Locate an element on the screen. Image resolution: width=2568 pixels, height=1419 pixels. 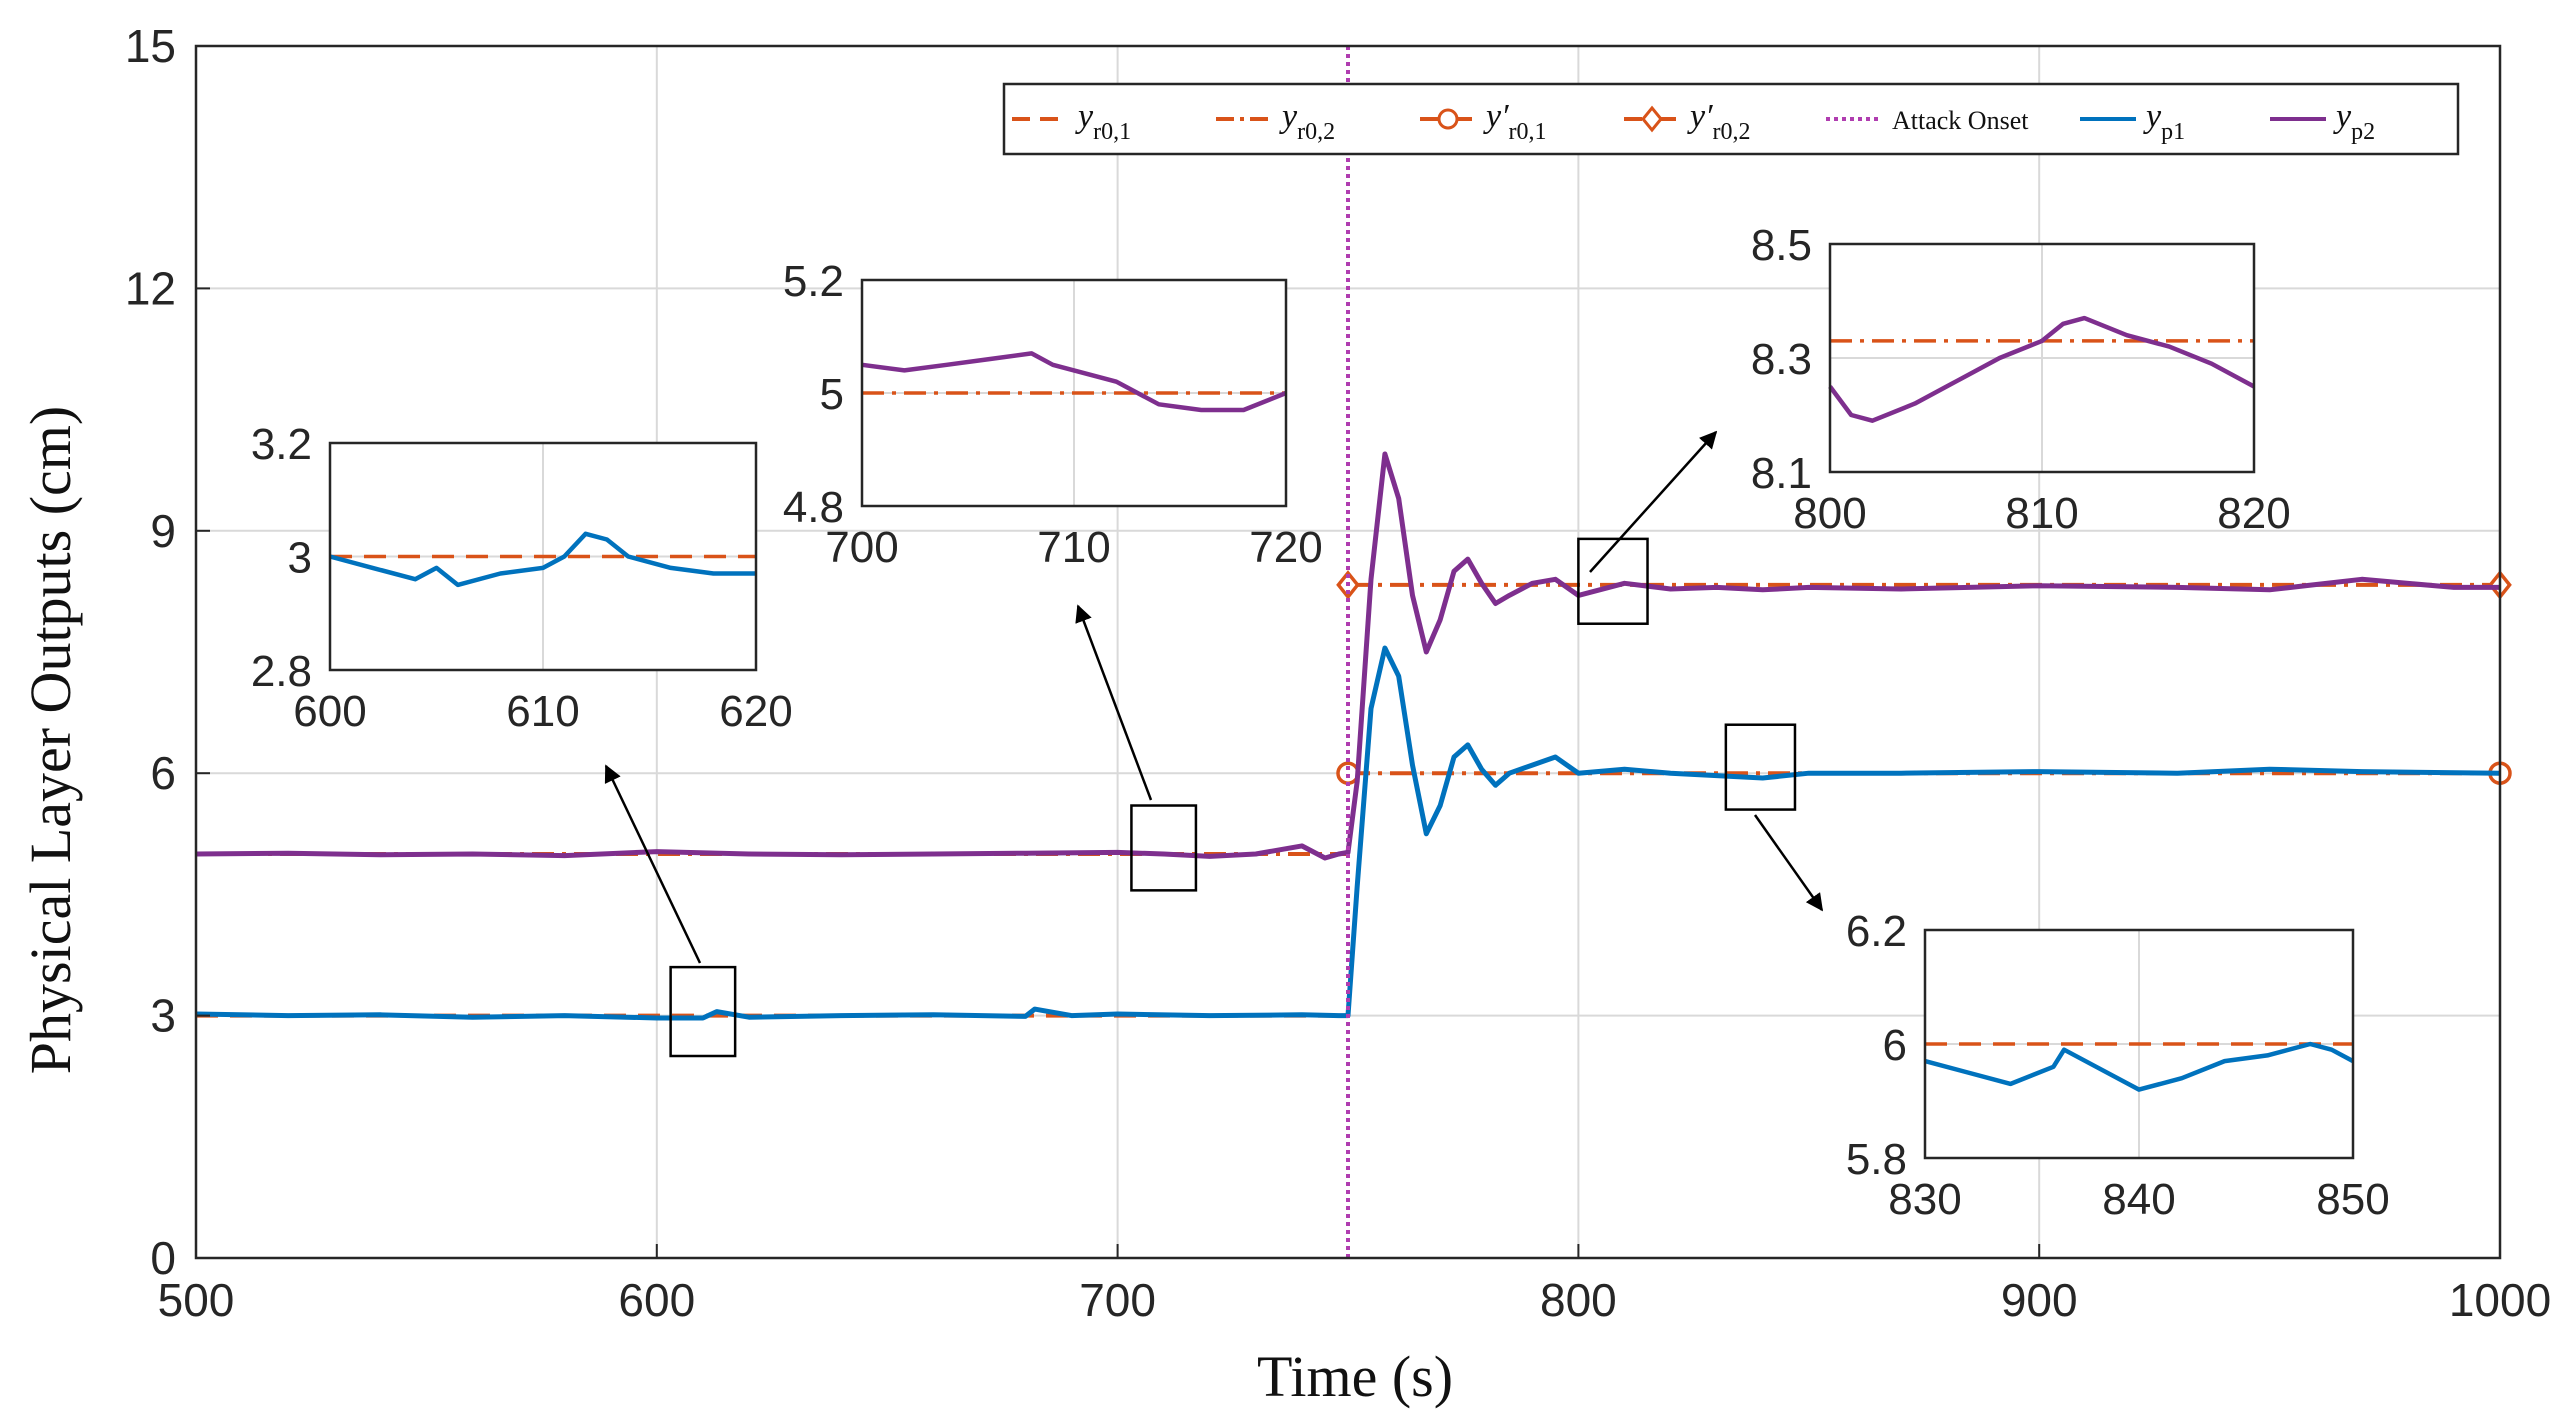
inset-y-tick-label: 6.2 is located at coordinates (1876, 931).